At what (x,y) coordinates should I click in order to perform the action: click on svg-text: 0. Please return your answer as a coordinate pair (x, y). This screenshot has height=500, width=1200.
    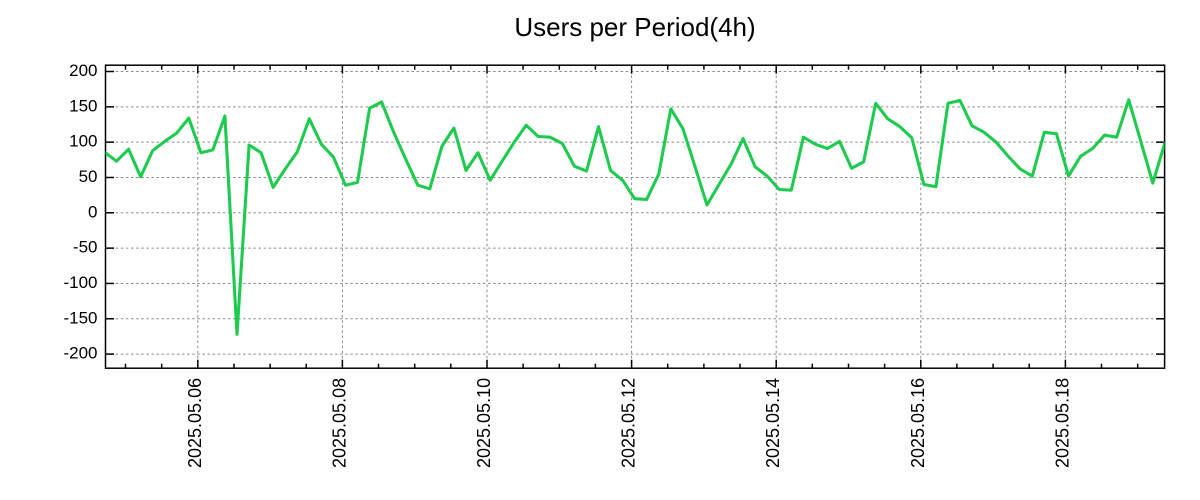
    Looking at the image, I should click on (92, 211).